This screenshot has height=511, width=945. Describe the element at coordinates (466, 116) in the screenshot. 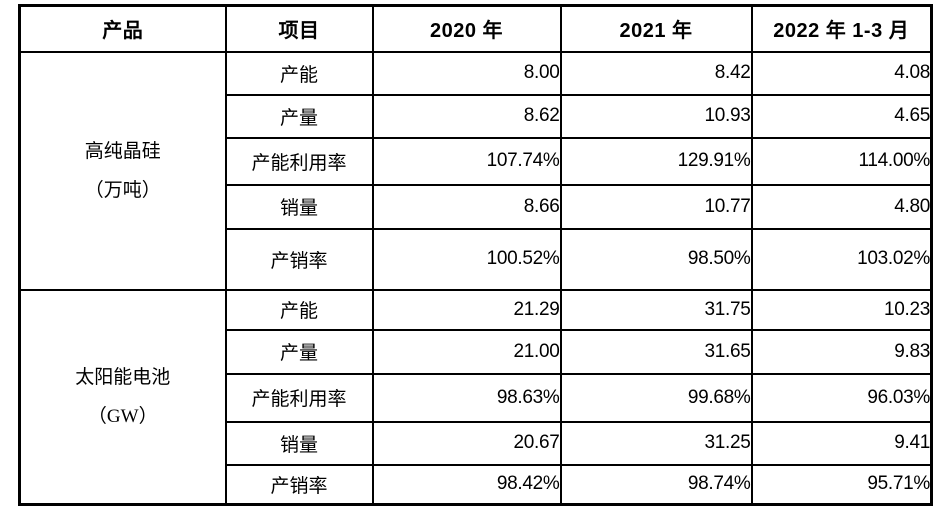

I see `value-cell: 8.62` at that location.